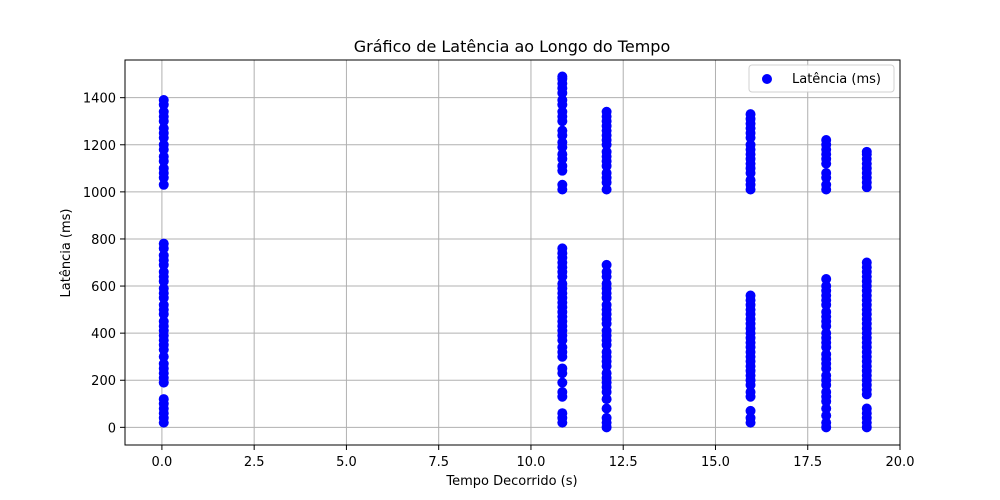 The width and height of the screenshot is (1000, 500). Describe the element at coordinates (346, 462) in the screenshot. I see `x-tick-label: 5.0` at that location.